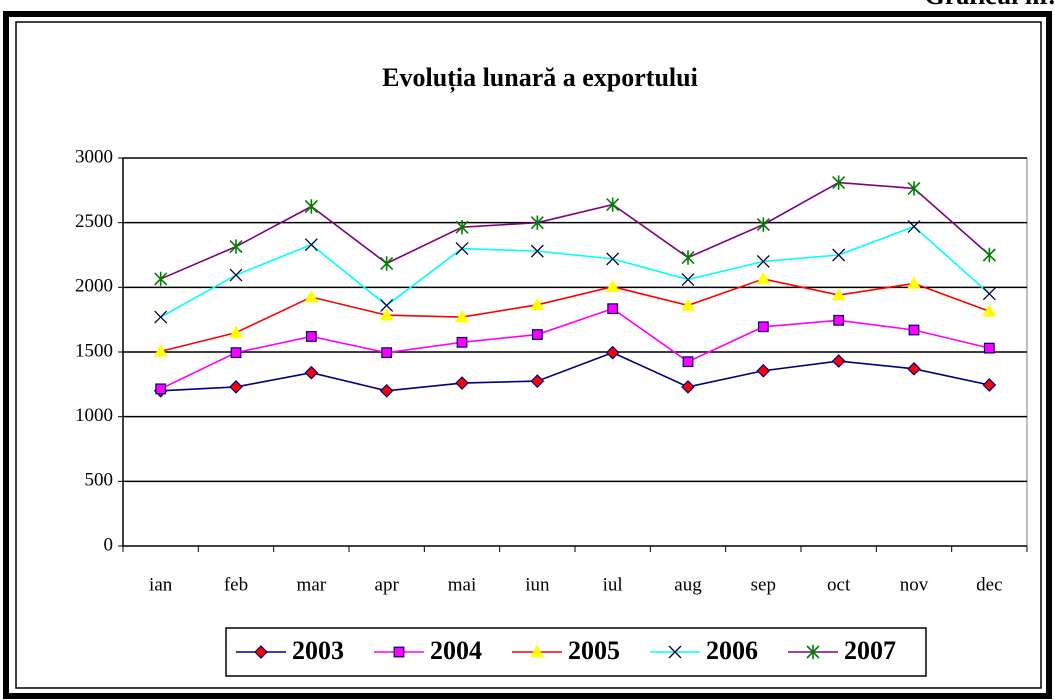 The height and width of the screenshot is (700, 1055). I want to click on x-tick-label: apr, so click(387, 584).